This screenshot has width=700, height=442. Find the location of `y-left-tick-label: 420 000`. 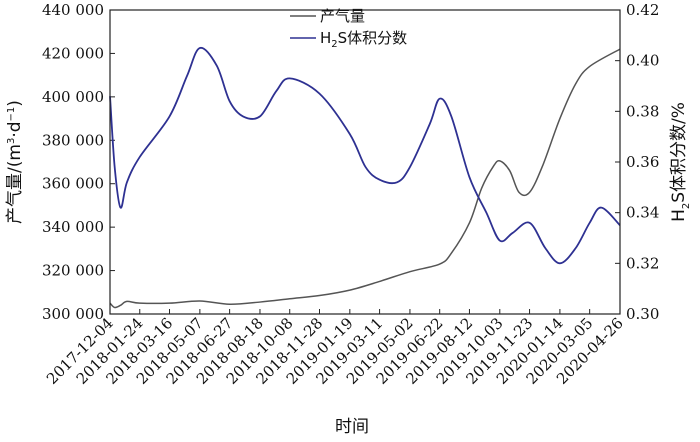

y-left-tick-label: 420 000 is located at coordinates (73, 53).